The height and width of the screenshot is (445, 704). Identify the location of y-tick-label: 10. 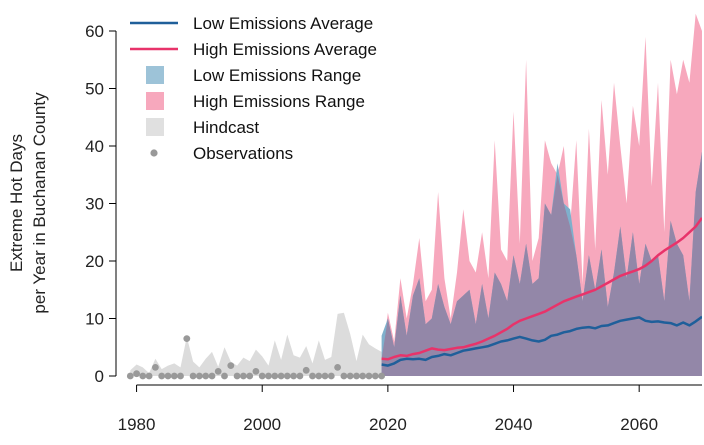
(94, 319).